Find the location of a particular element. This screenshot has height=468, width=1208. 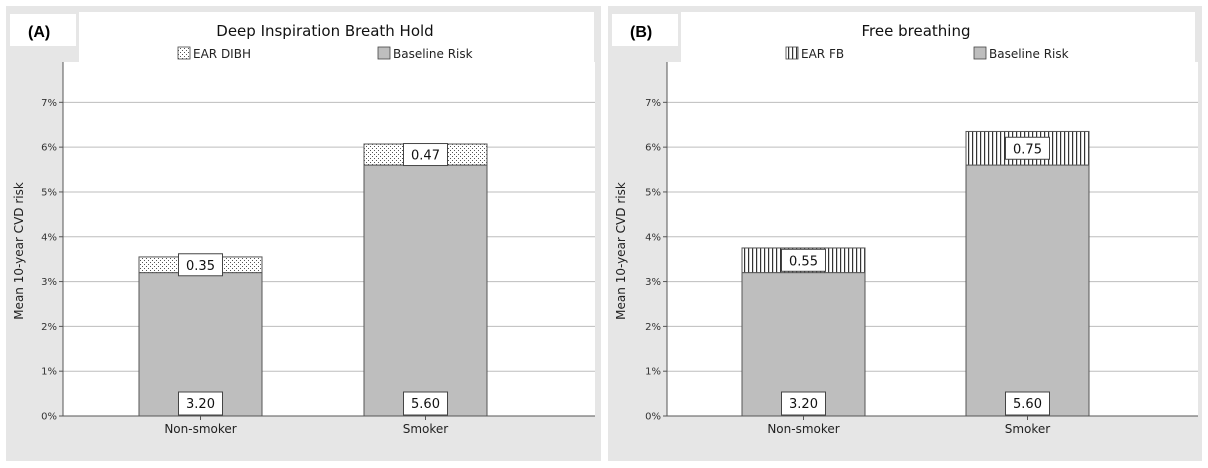

panel-label: (B) is located at coordinates (641, 32).